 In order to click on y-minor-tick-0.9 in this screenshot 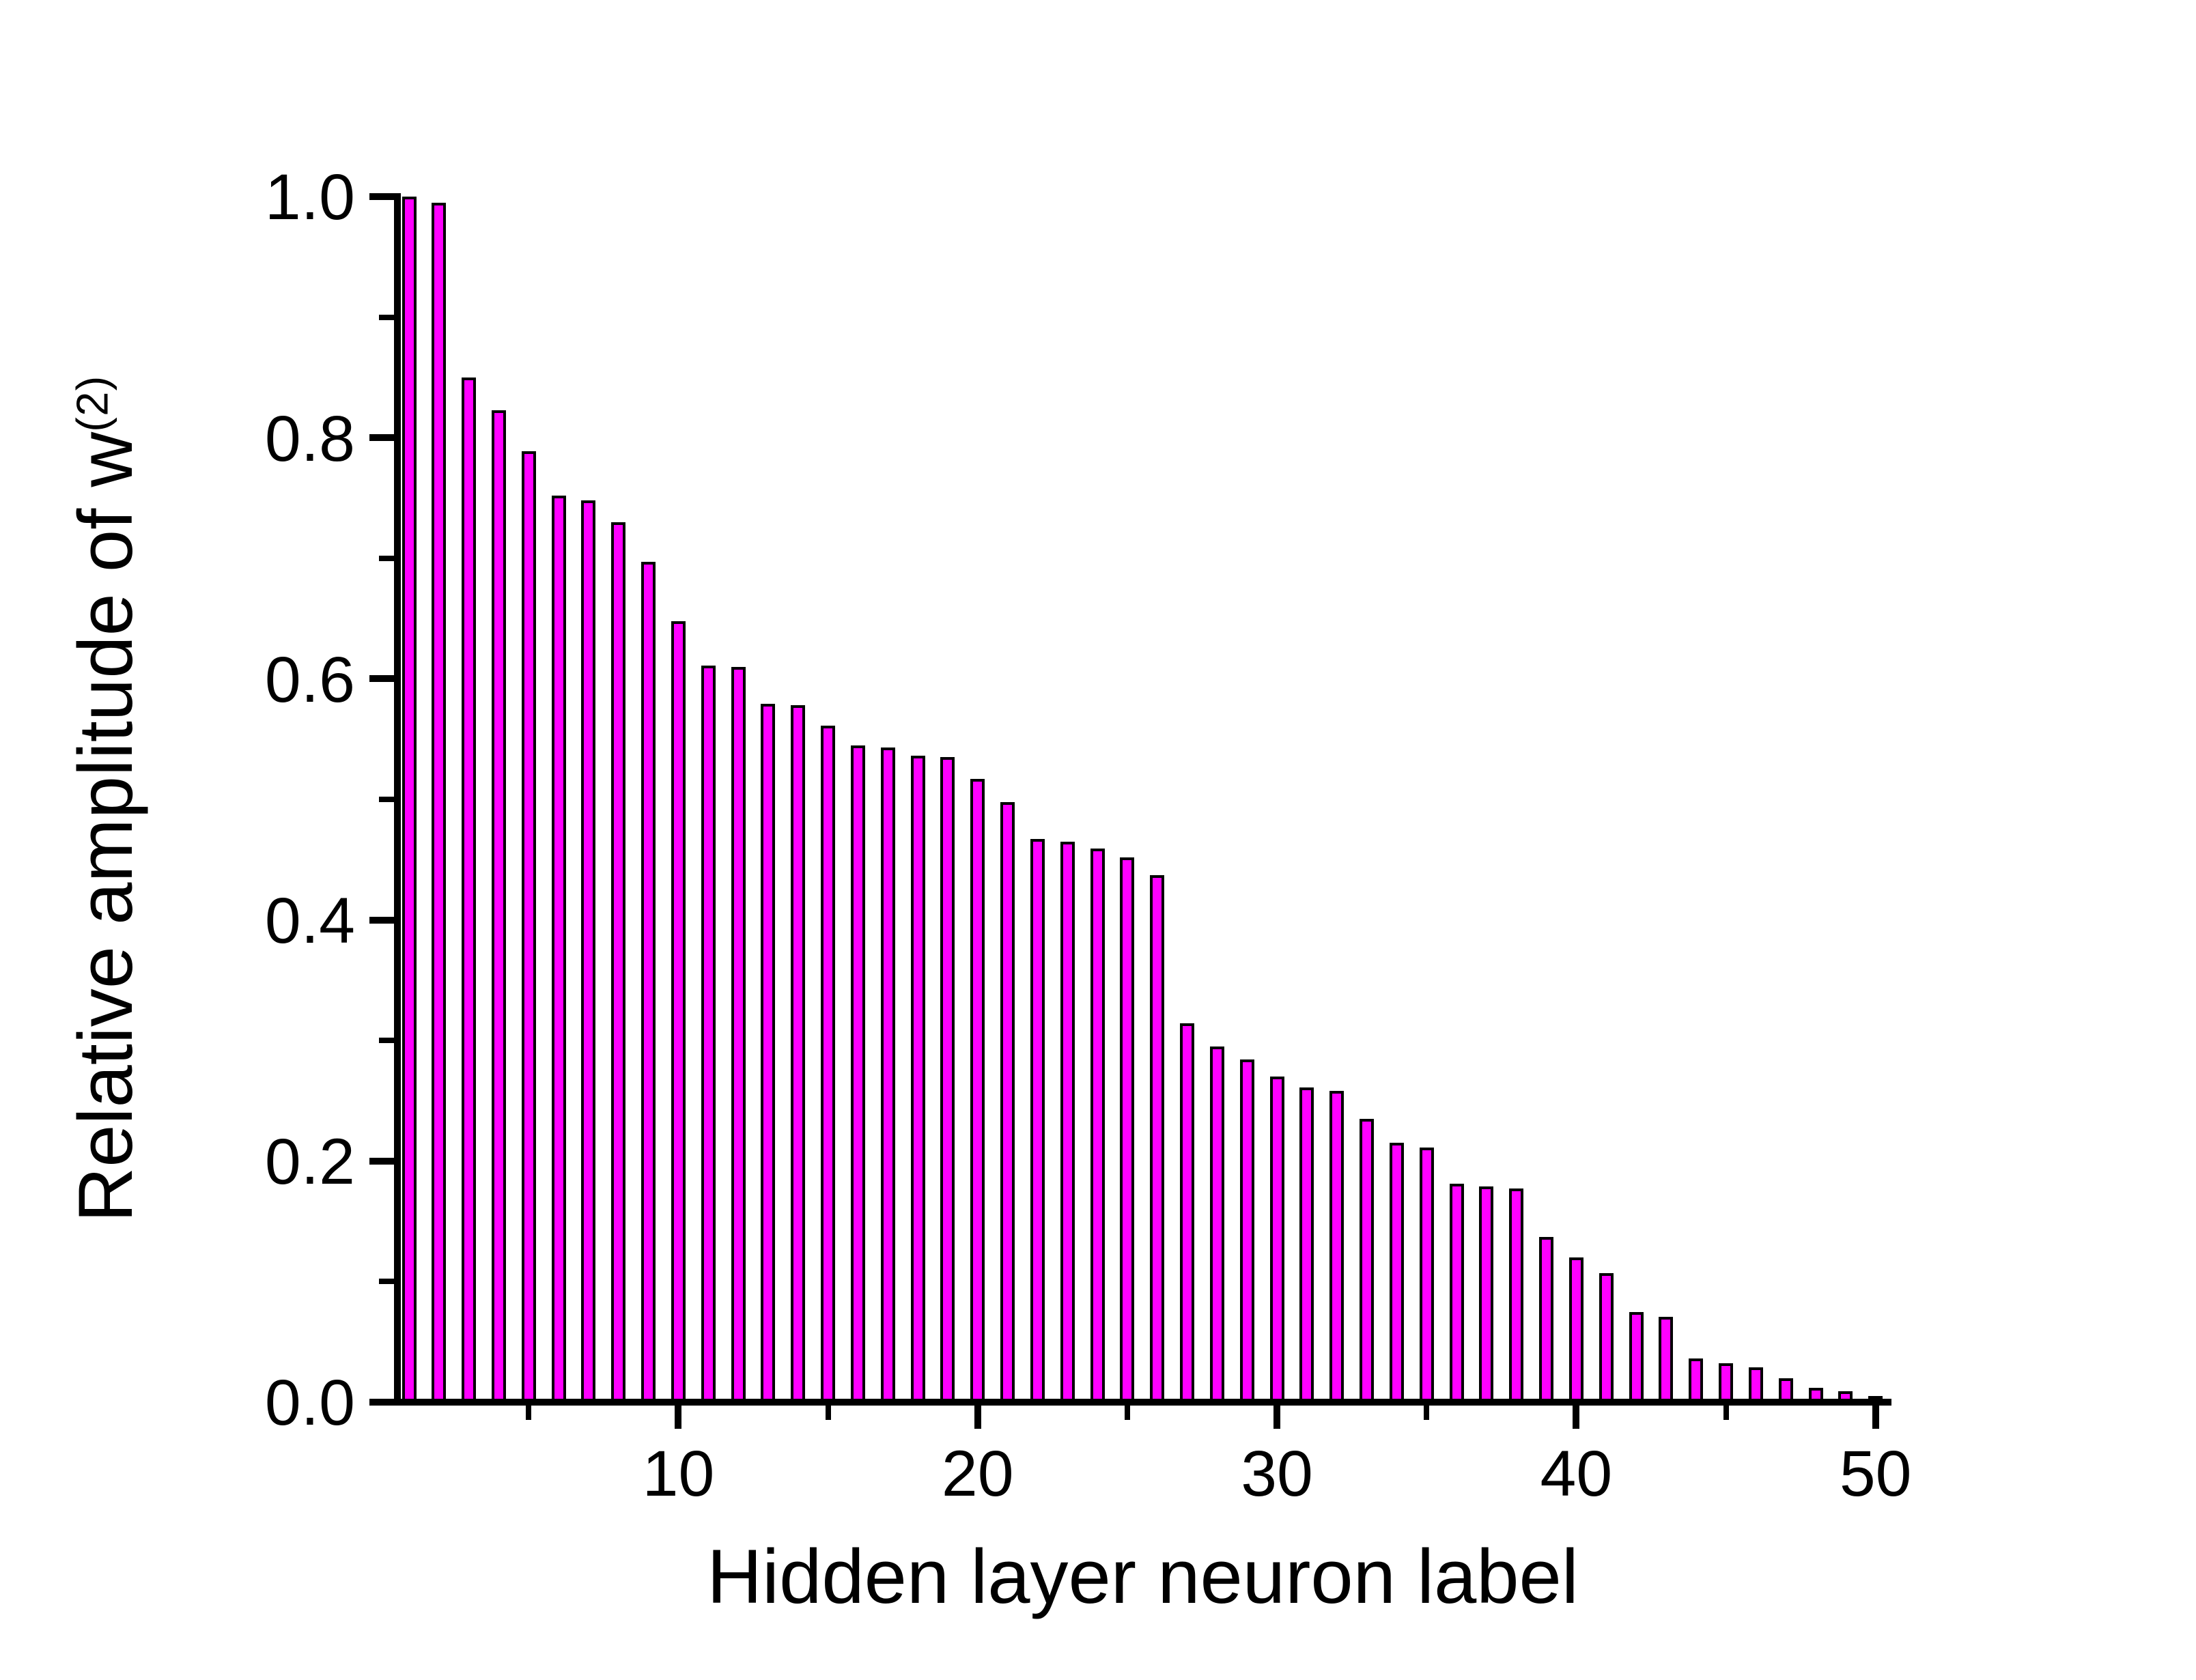, I will do `click(387, 317)`.